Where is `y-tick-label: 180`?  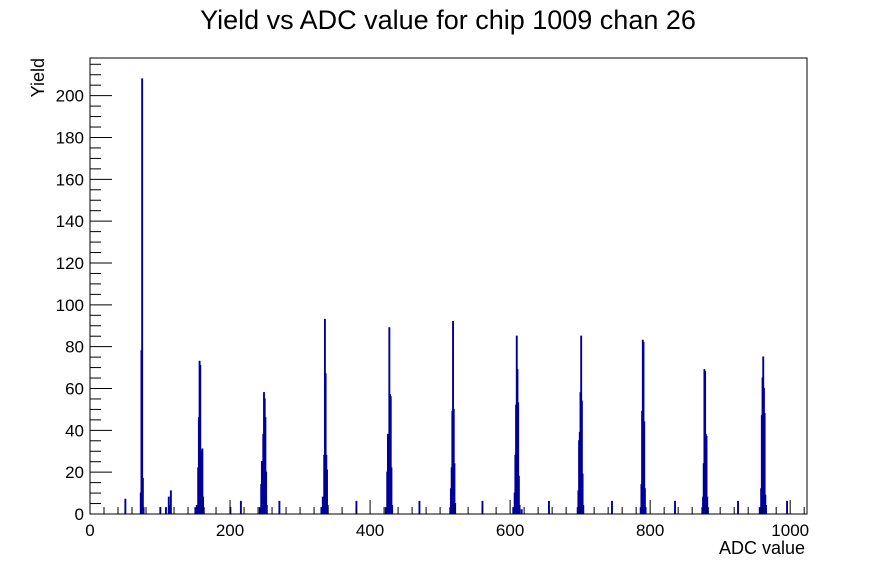
y-tick-label: 180 is located at coordinates (70, 137).